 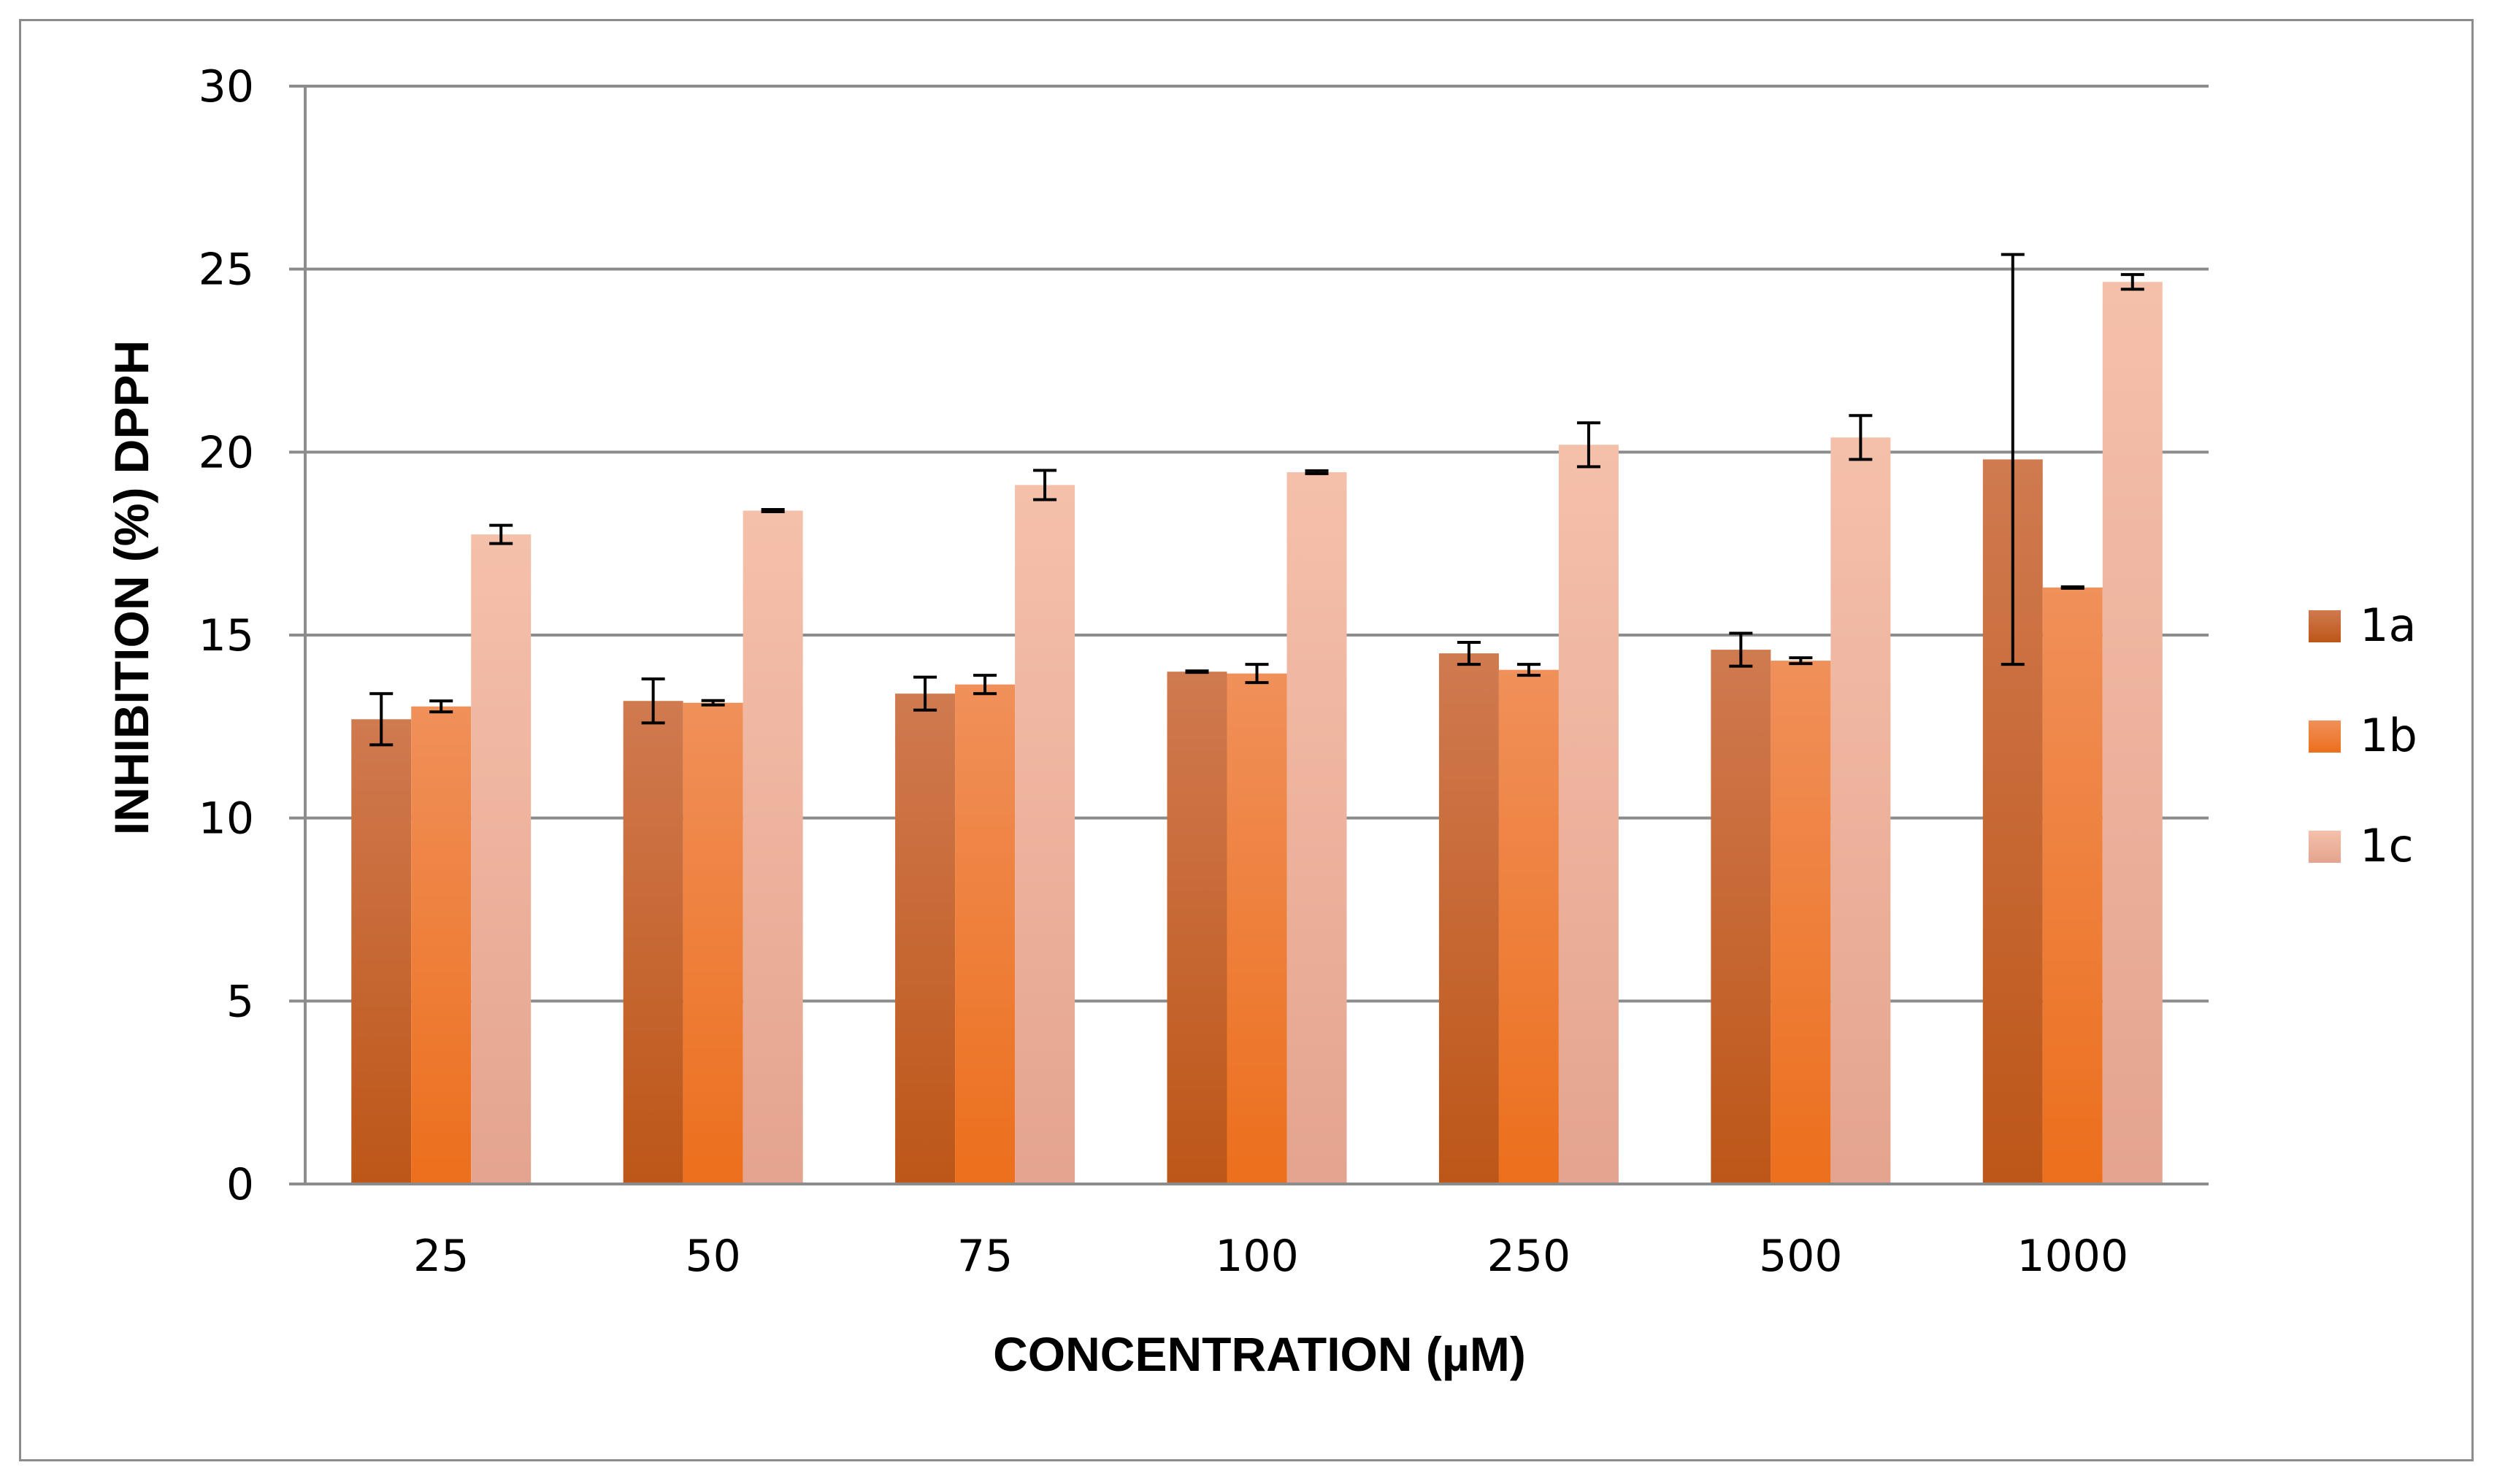 I want to click on x-tick-label-75: 75, so click(x=985, y=1256).